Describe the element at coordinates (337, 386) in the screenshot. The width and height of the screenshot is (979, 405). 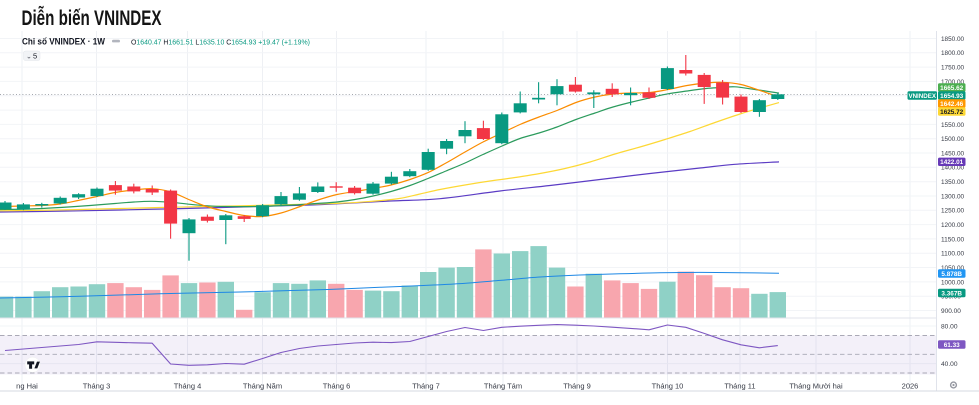
I see `svg-text: Tháng 6` at that location.